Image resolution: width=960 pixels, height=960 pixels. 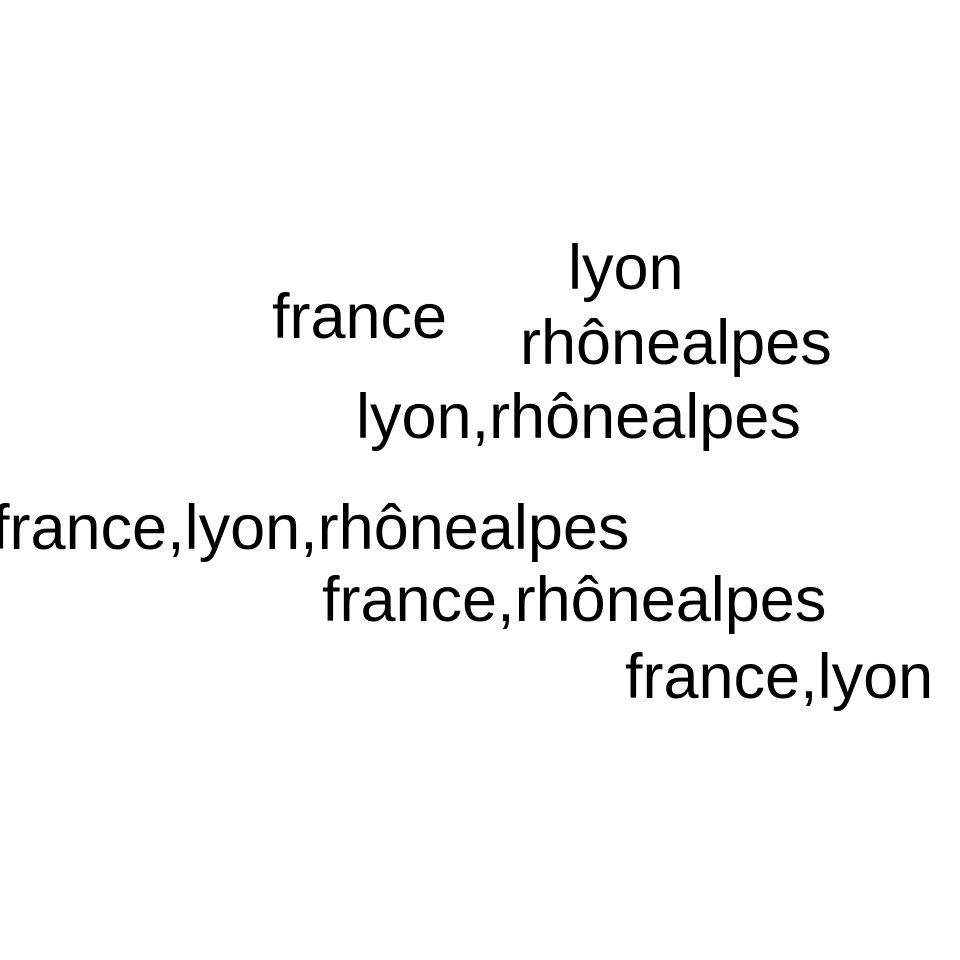 I want to click on word-france-lyon: france,lyon, so click(x=779, y=677).